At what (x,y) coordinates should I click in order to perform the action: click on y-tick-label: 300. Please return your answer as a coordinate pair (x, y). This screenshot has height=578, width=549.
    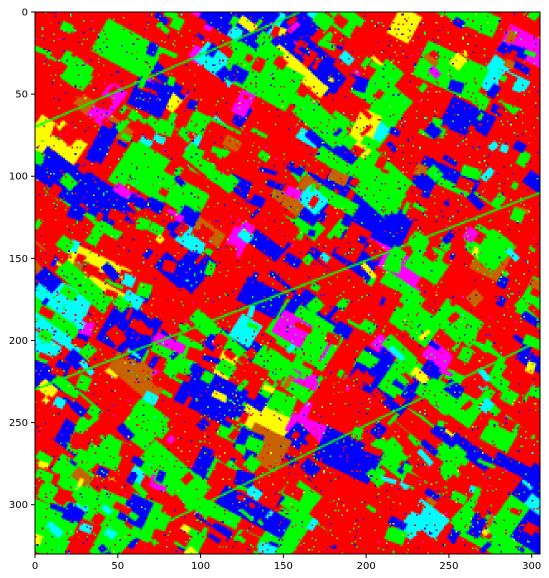
    Looking at the image, I should click on (18, 505).